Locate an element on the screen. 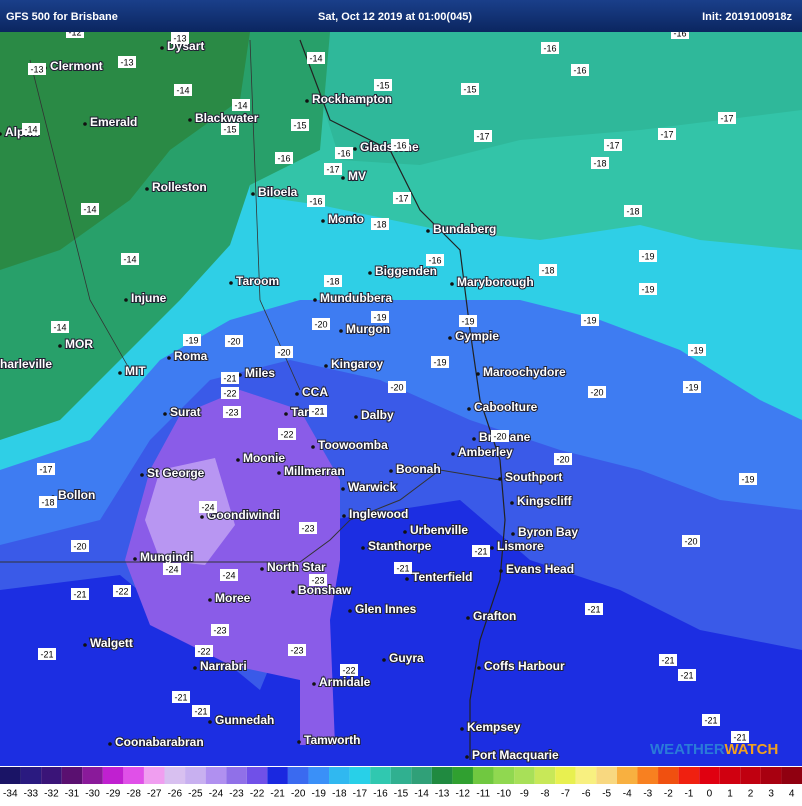  place-label: Goondiwindi is located at coordinates (243, 515).